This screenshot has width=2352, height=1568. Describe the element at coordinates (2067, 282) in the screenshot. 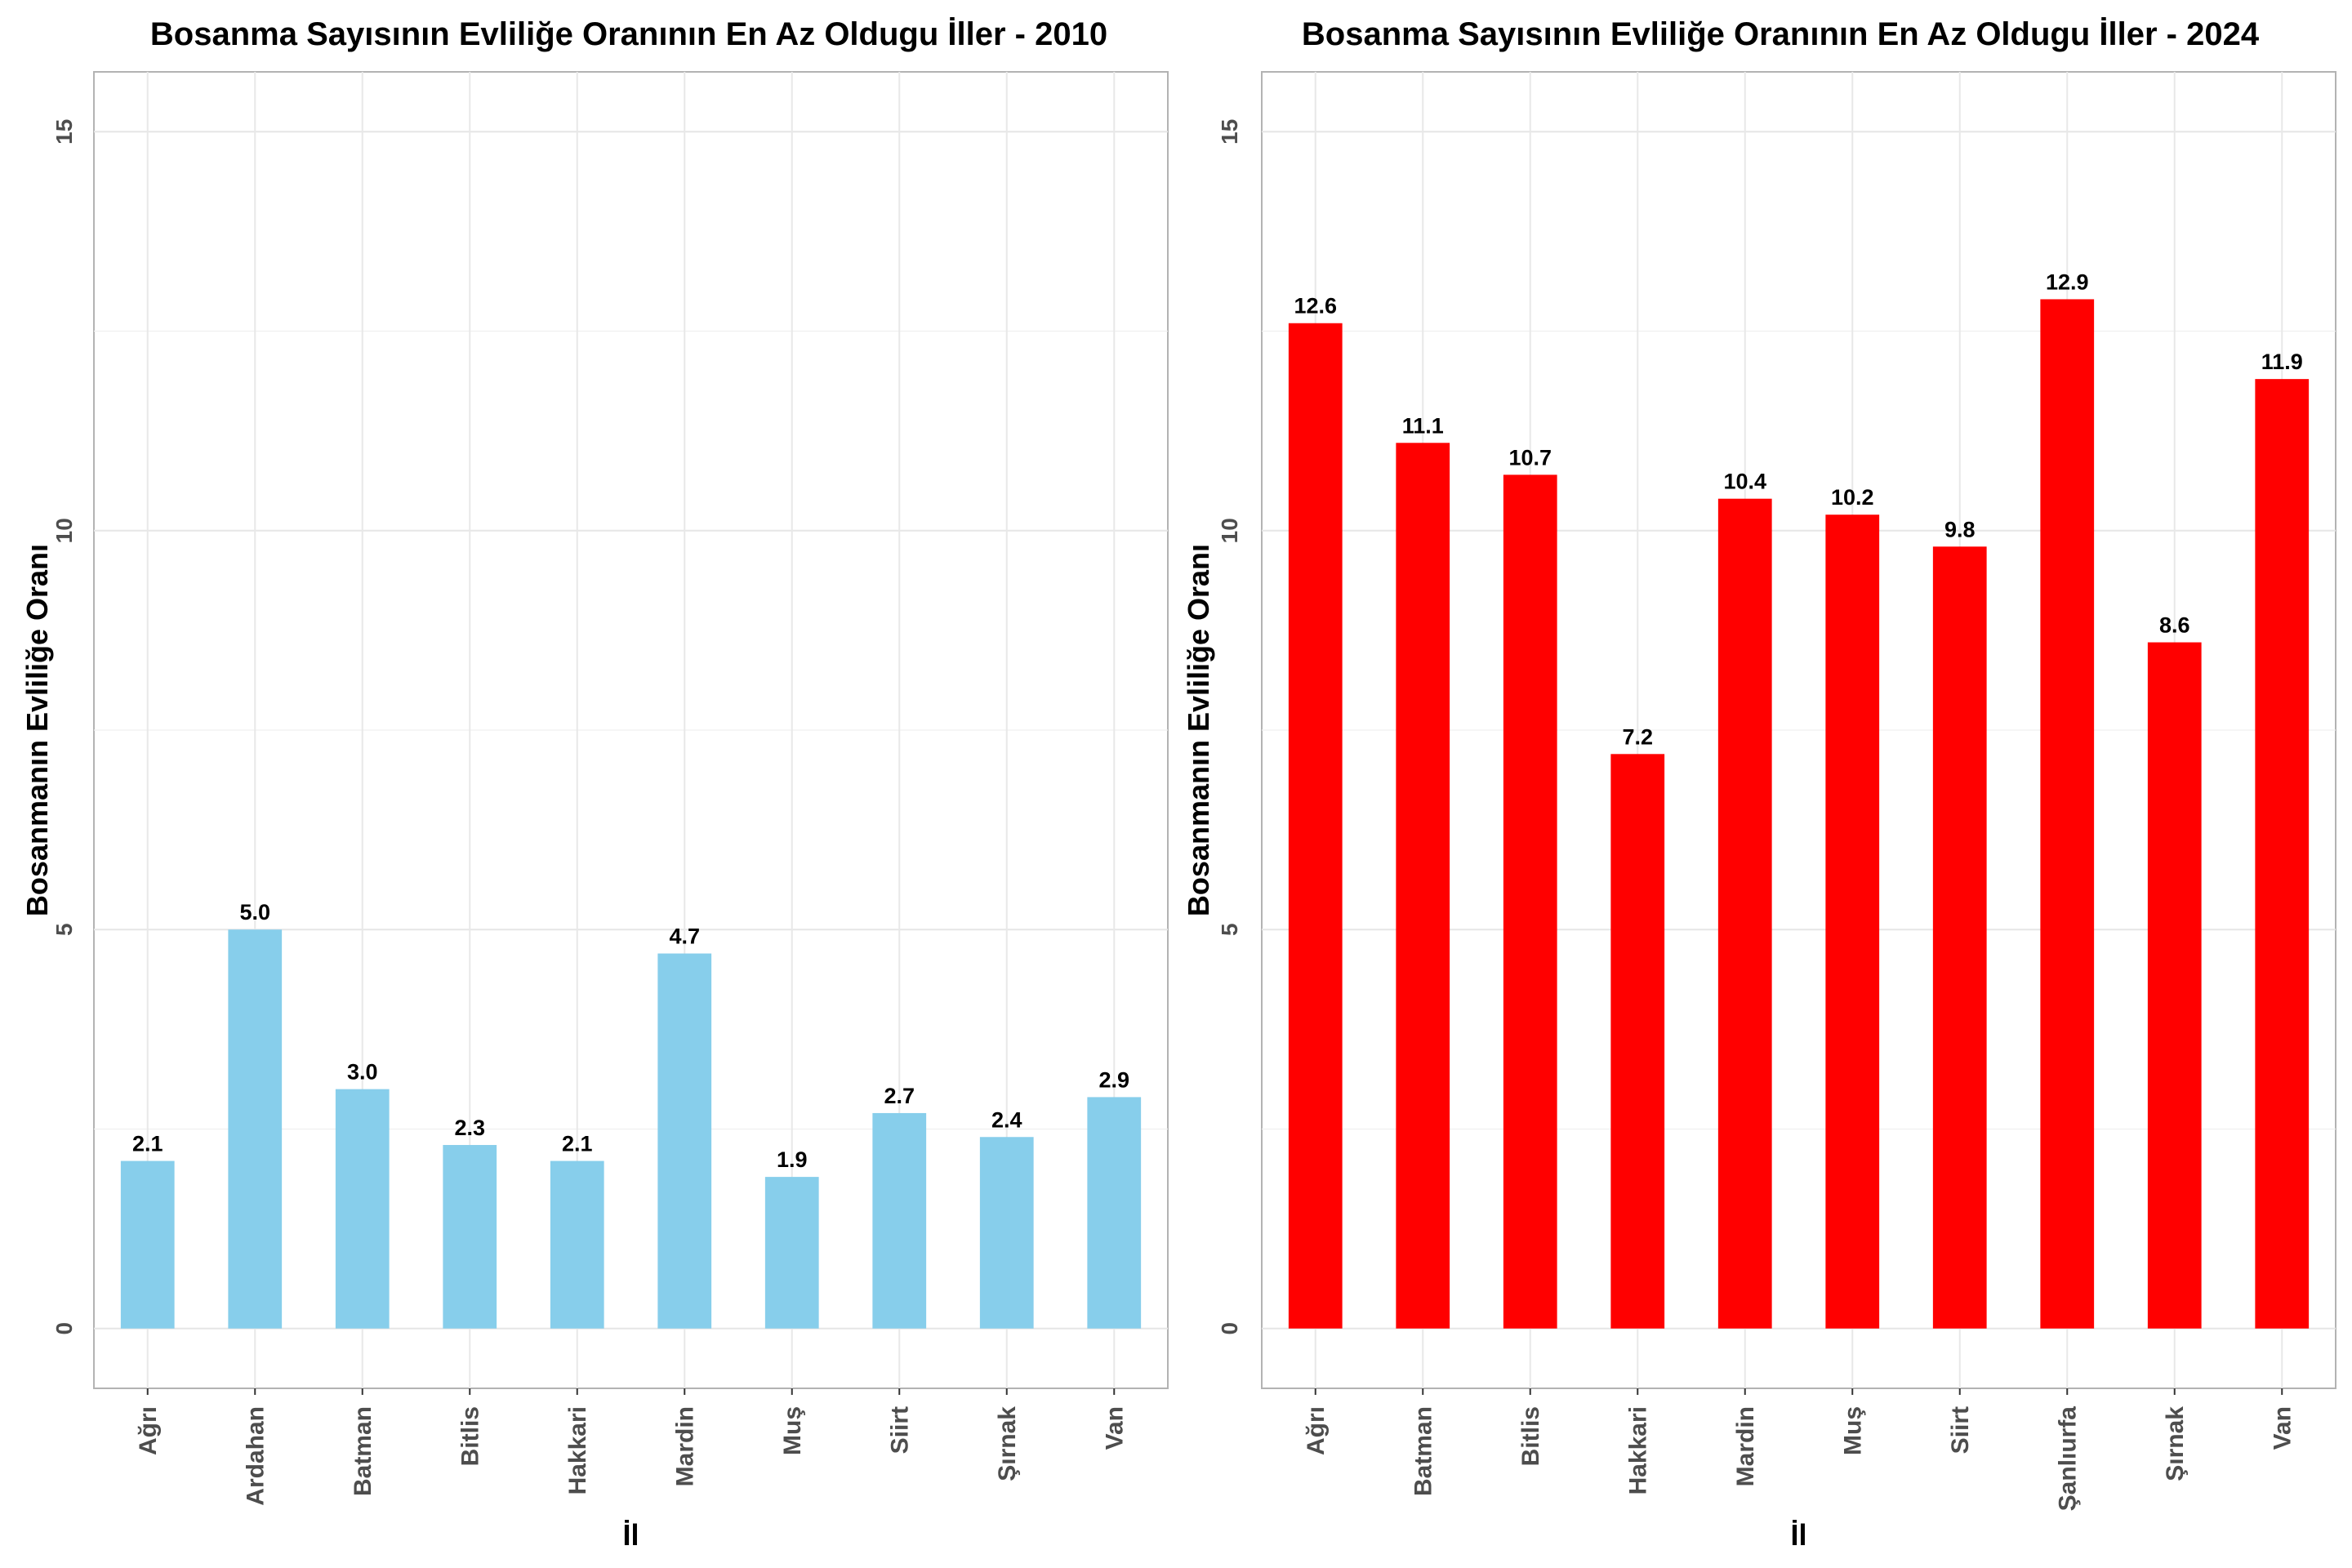

I see `bar-value-label: 12.9` at that location.